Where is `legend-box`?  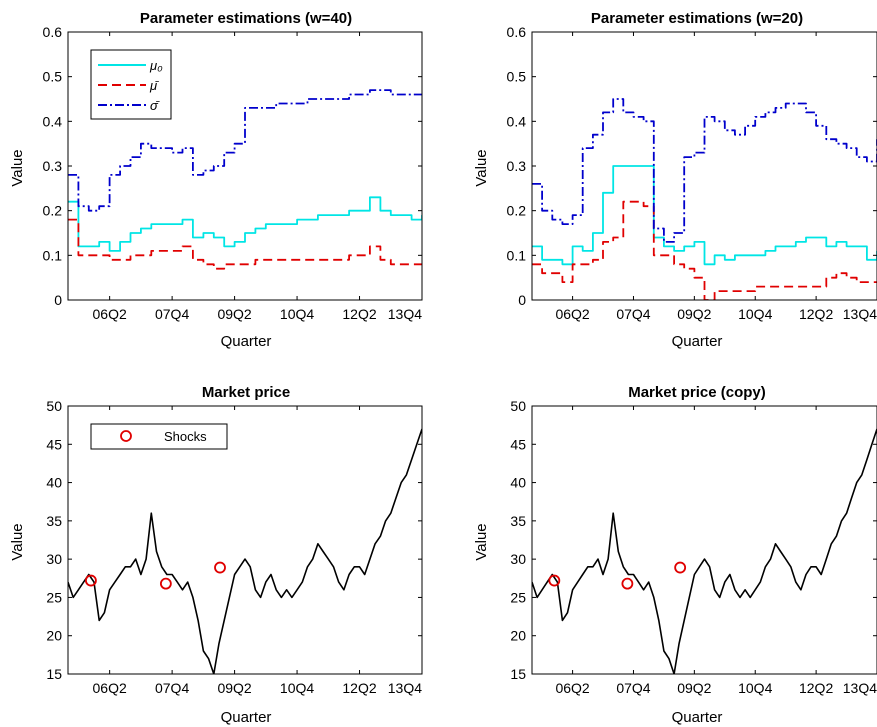 legend-box is located at coordinates (159, 436).